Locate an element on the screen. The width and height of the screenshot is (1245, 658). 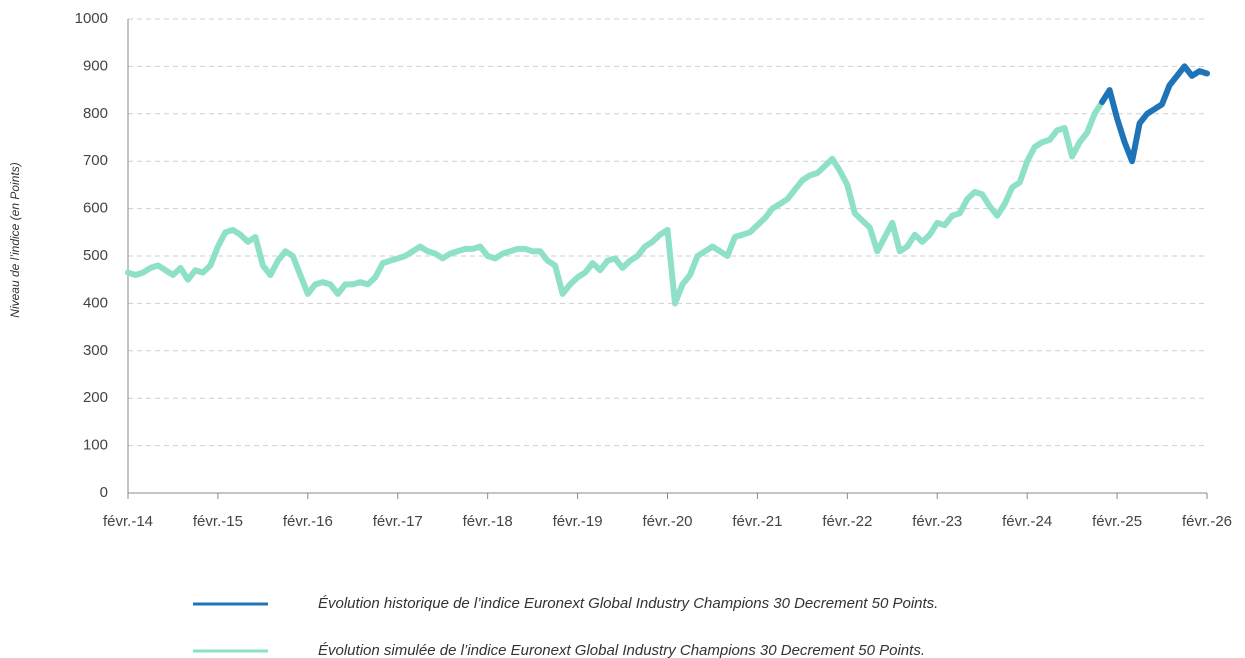
x-tick-label: févr.-19 is located at coordinates (578, 521).